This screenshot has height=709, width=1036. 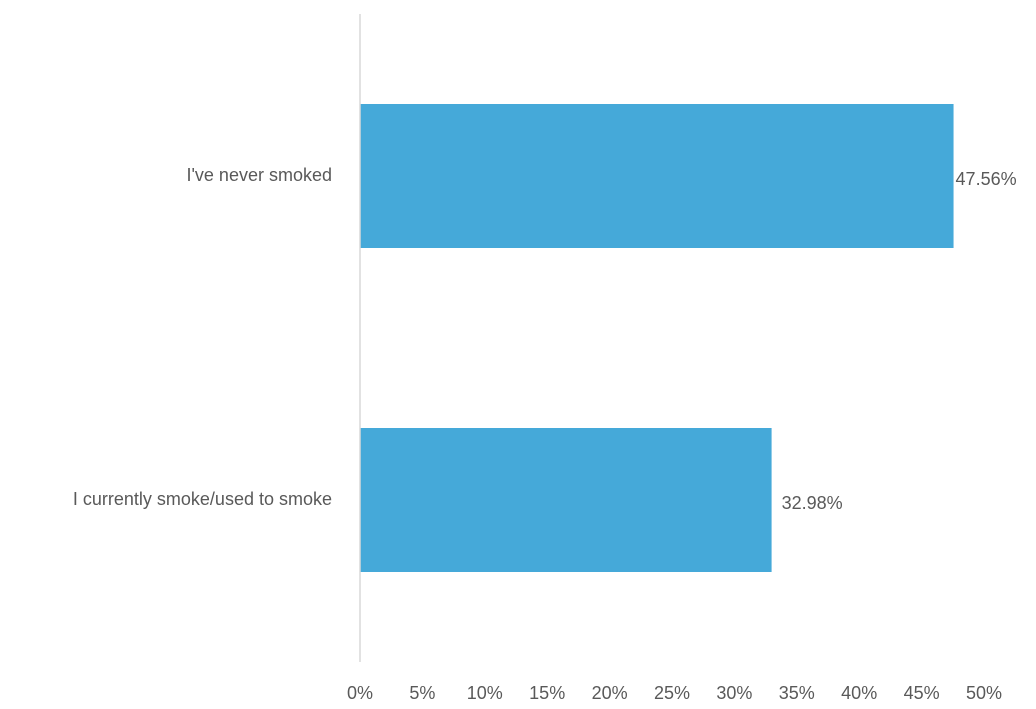 I want to click on x-tick-label: 25%, so click(x=672, y=693).